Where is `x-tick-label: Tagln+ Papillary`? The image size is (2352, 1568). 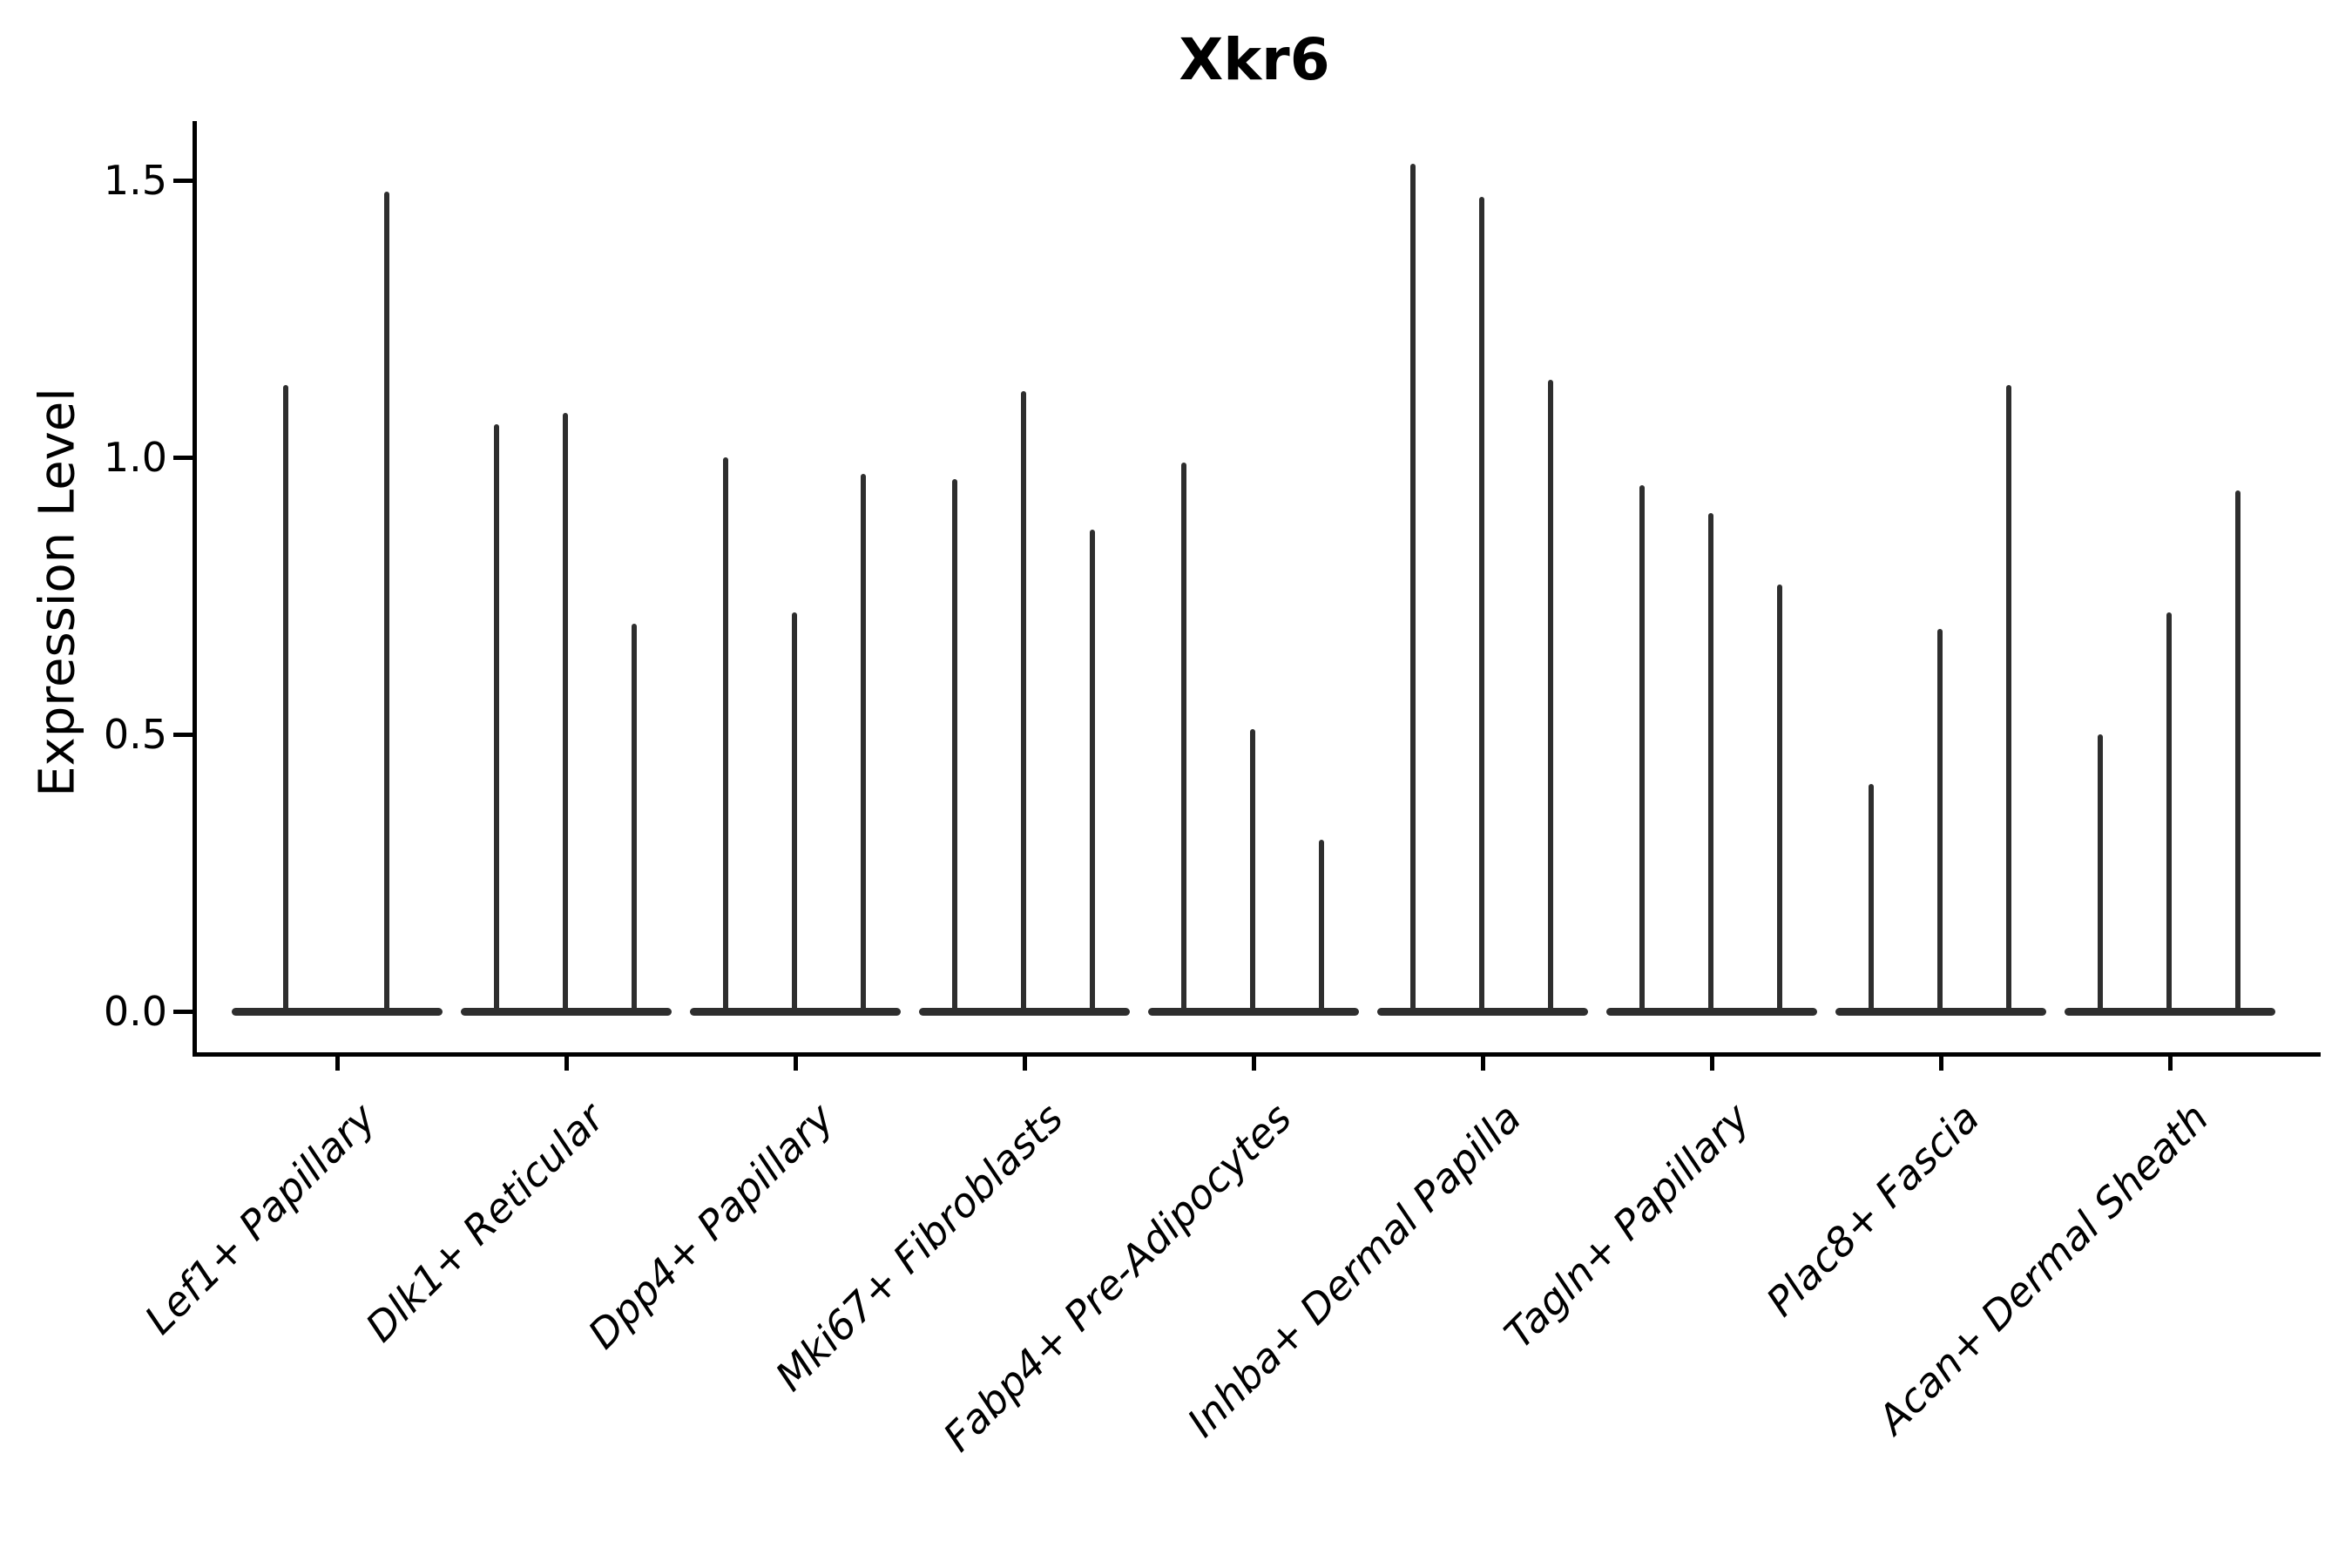 x-tick-label: Tagln+ Papillary is located at coordinates (1627, 1226).